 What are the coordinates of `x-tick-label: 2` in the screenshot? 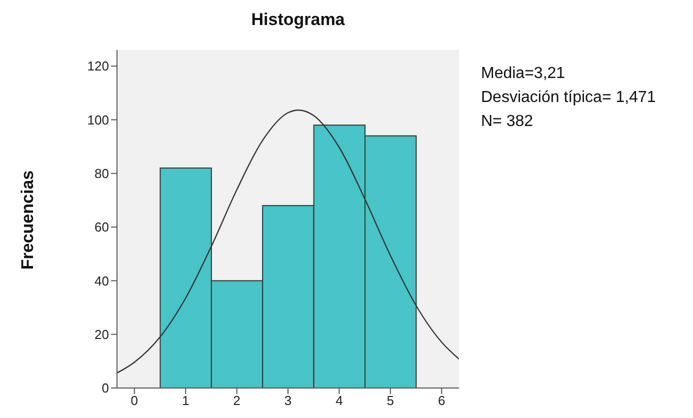 It's located at (236, 400).